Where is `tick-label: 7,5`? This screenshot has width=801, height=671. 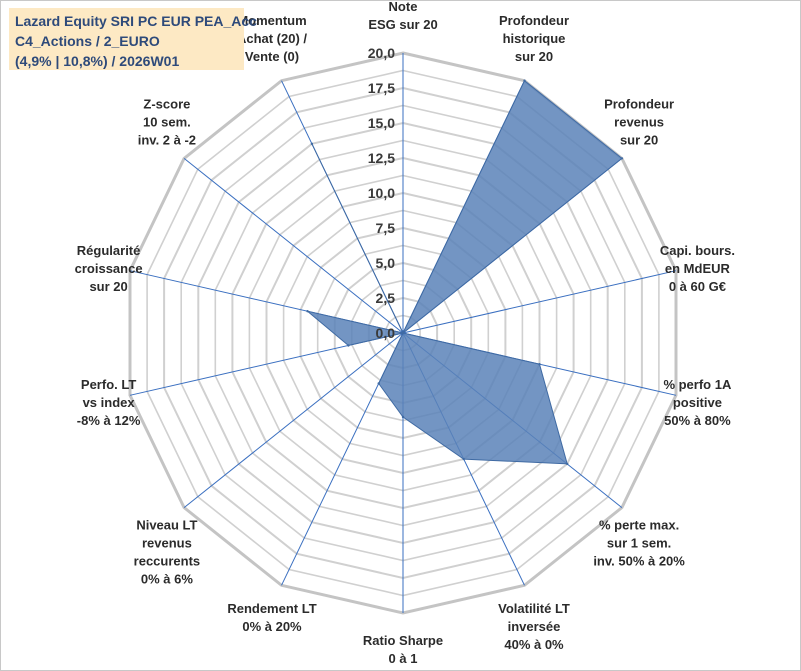
tick-label: 7,5 is located at coordinates (386, 228).